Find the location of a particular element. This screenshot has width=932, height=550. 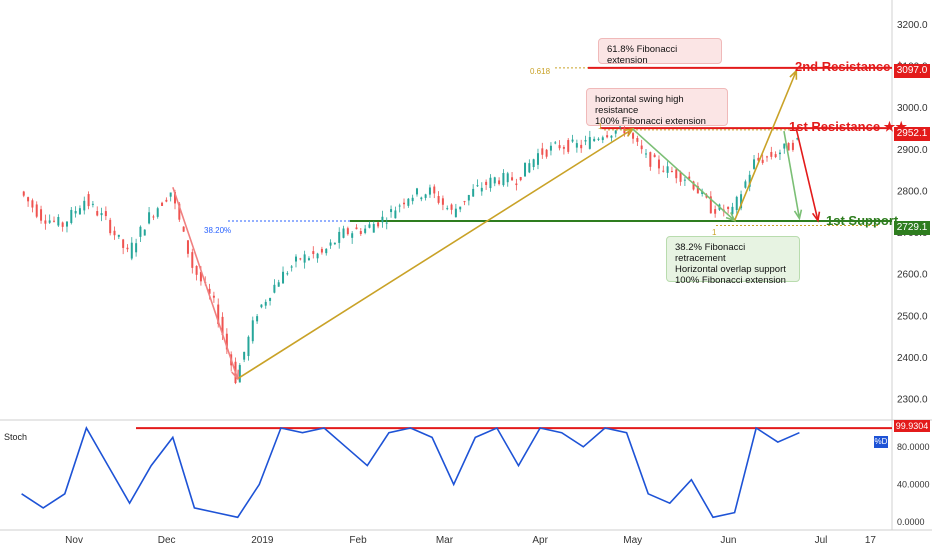

stoch-last-value-tag: 99.9304 is located at coordinates (912, 426).